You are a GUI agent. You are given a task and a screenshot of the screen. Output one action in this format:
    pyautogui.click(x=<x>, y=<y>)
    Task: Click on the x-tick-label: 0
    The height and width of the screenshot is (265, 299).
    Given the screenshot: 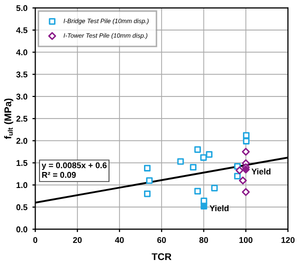 What is the action you would take?
    pyautogui.click(x=35, y=240)
    